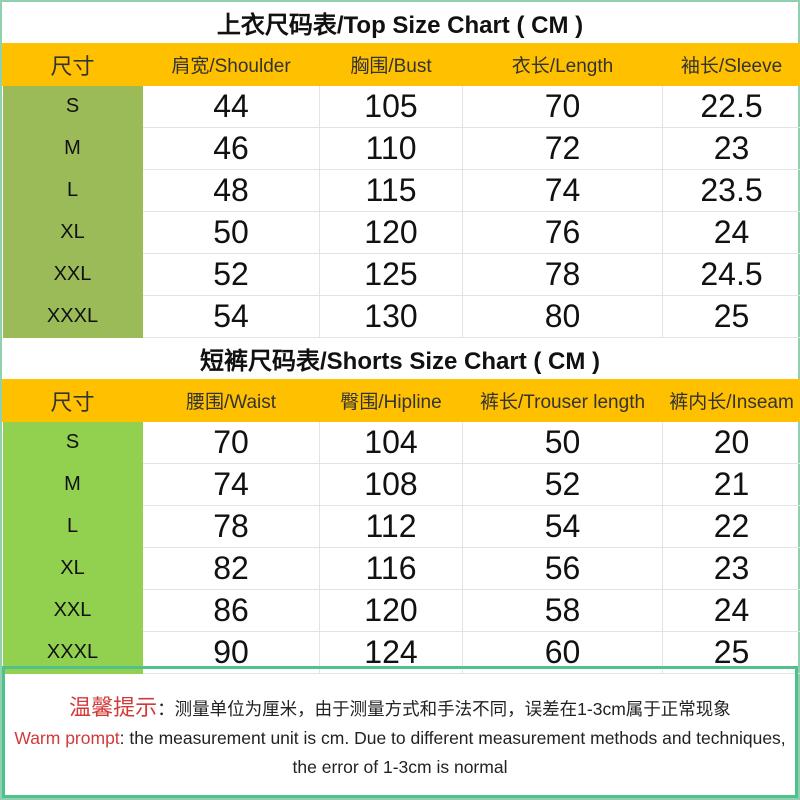 The width and height of the screenshot is (800, 800). I want to click on table-cell: 76, so click(562, 232).